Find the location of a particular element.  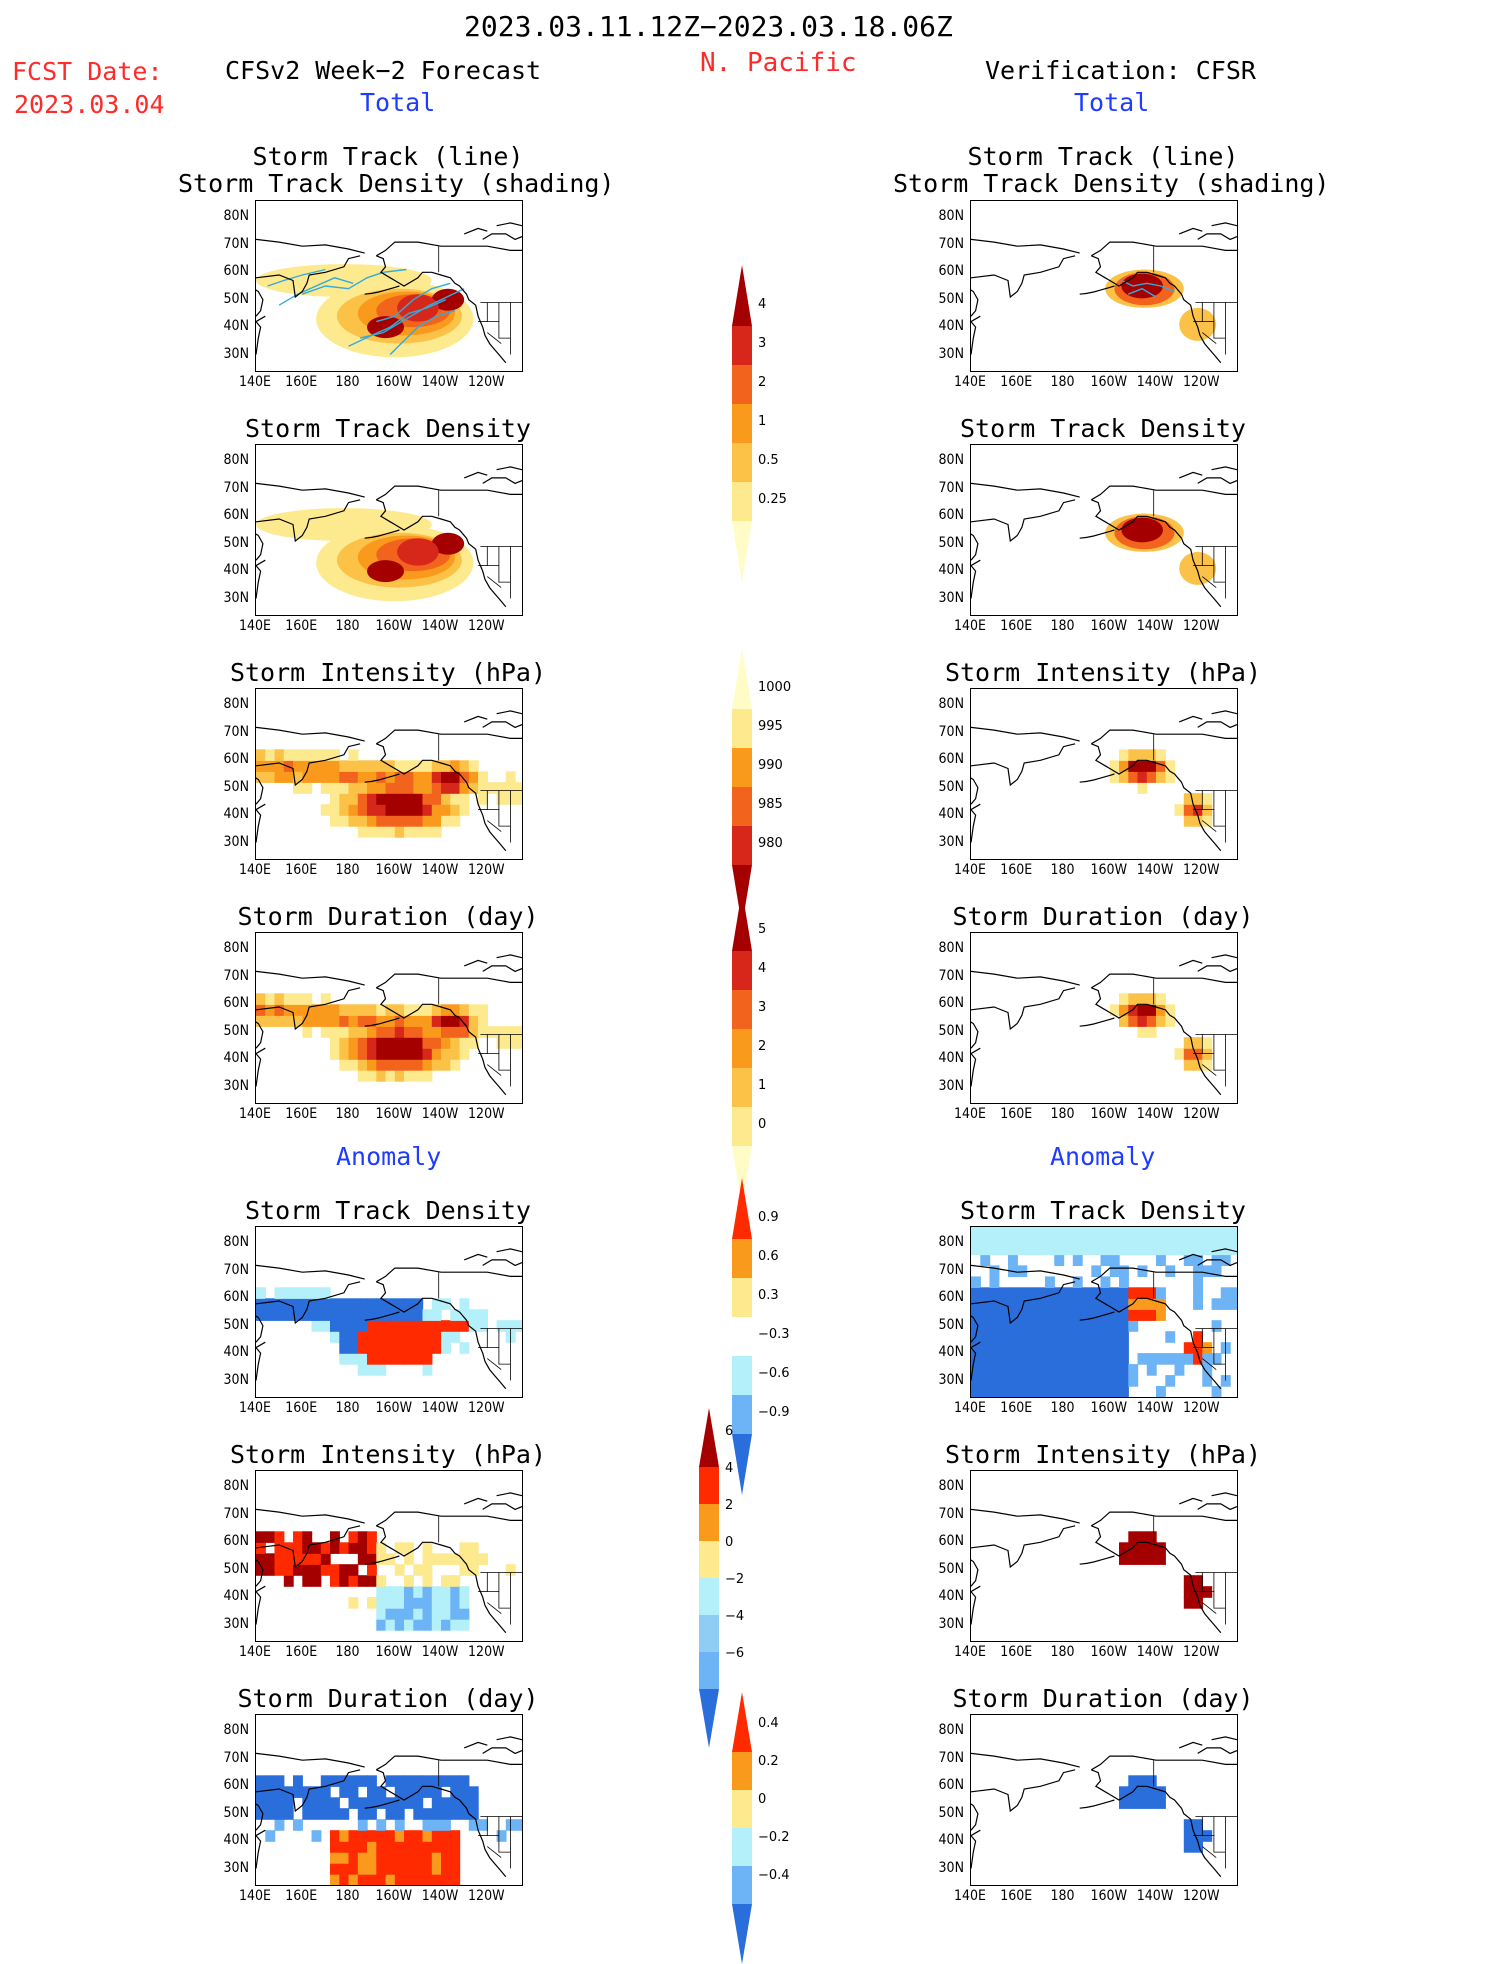

colorbar-label: −0.2 is located at coordinates (774, 1837).